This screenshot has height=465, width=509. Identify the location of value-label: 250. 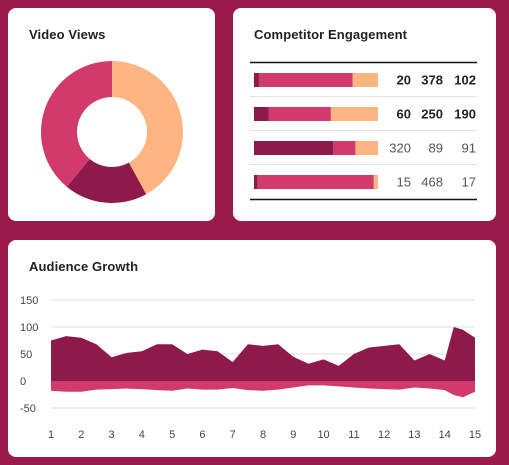
(432, 114).